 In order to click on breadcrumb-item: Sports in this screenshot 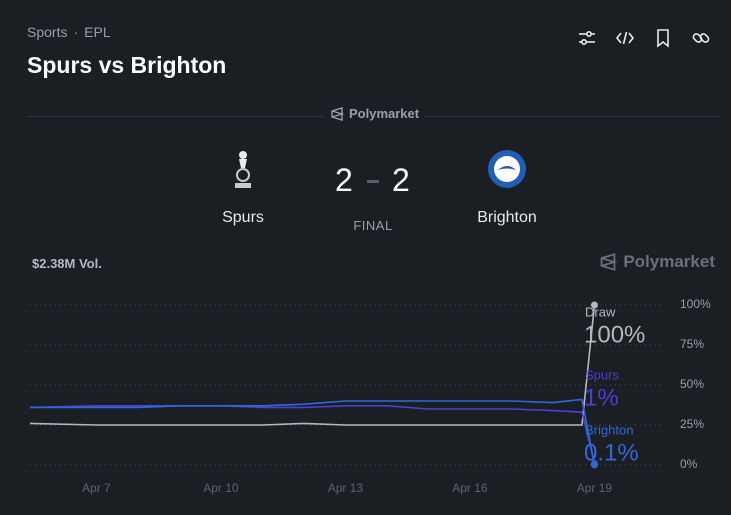, I will do `click(47, 32)`.